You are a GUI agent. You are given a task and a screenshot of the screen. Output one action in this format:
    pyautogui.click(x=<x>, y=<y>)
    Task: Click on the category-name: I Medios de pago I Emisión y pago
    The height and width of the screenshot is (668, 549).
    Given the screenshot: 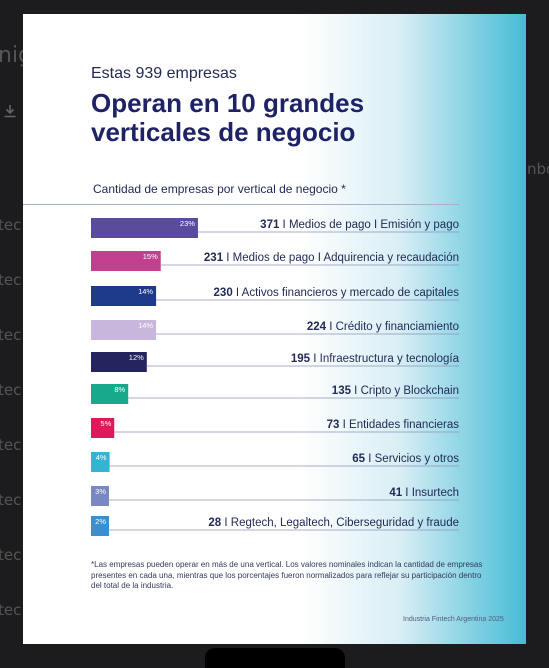 What is the action you would take?
    pyautogui.click(x=369, y=225)
    